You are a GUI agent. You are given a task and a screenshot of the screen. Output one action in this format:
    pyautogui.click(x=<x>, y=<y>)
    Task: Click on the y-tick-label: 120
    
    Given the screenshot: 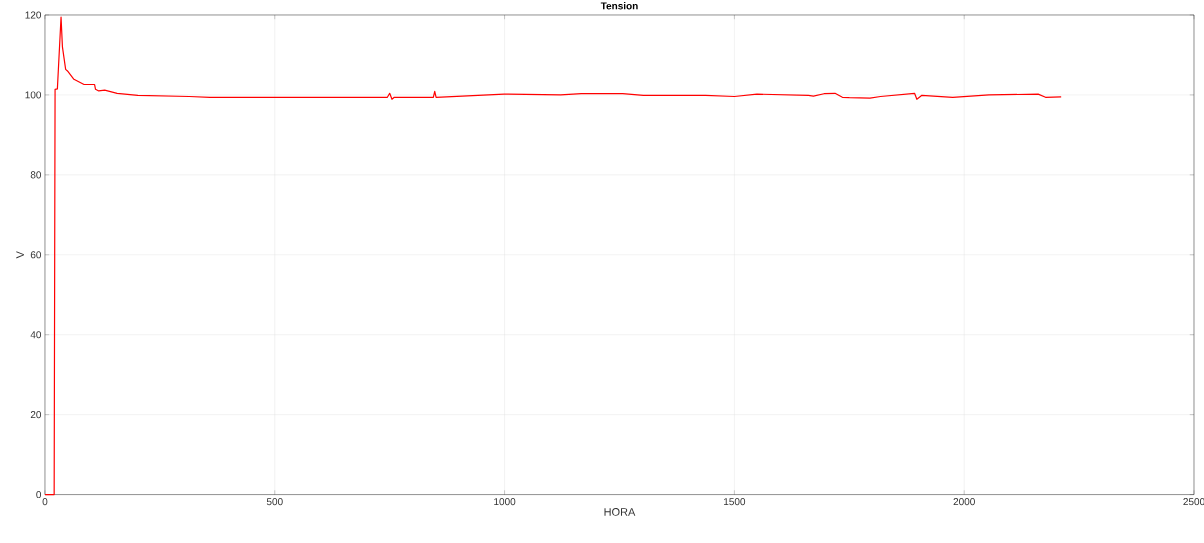 What is the action you would take?
    pyautogui.click(x=33, y=15)
    